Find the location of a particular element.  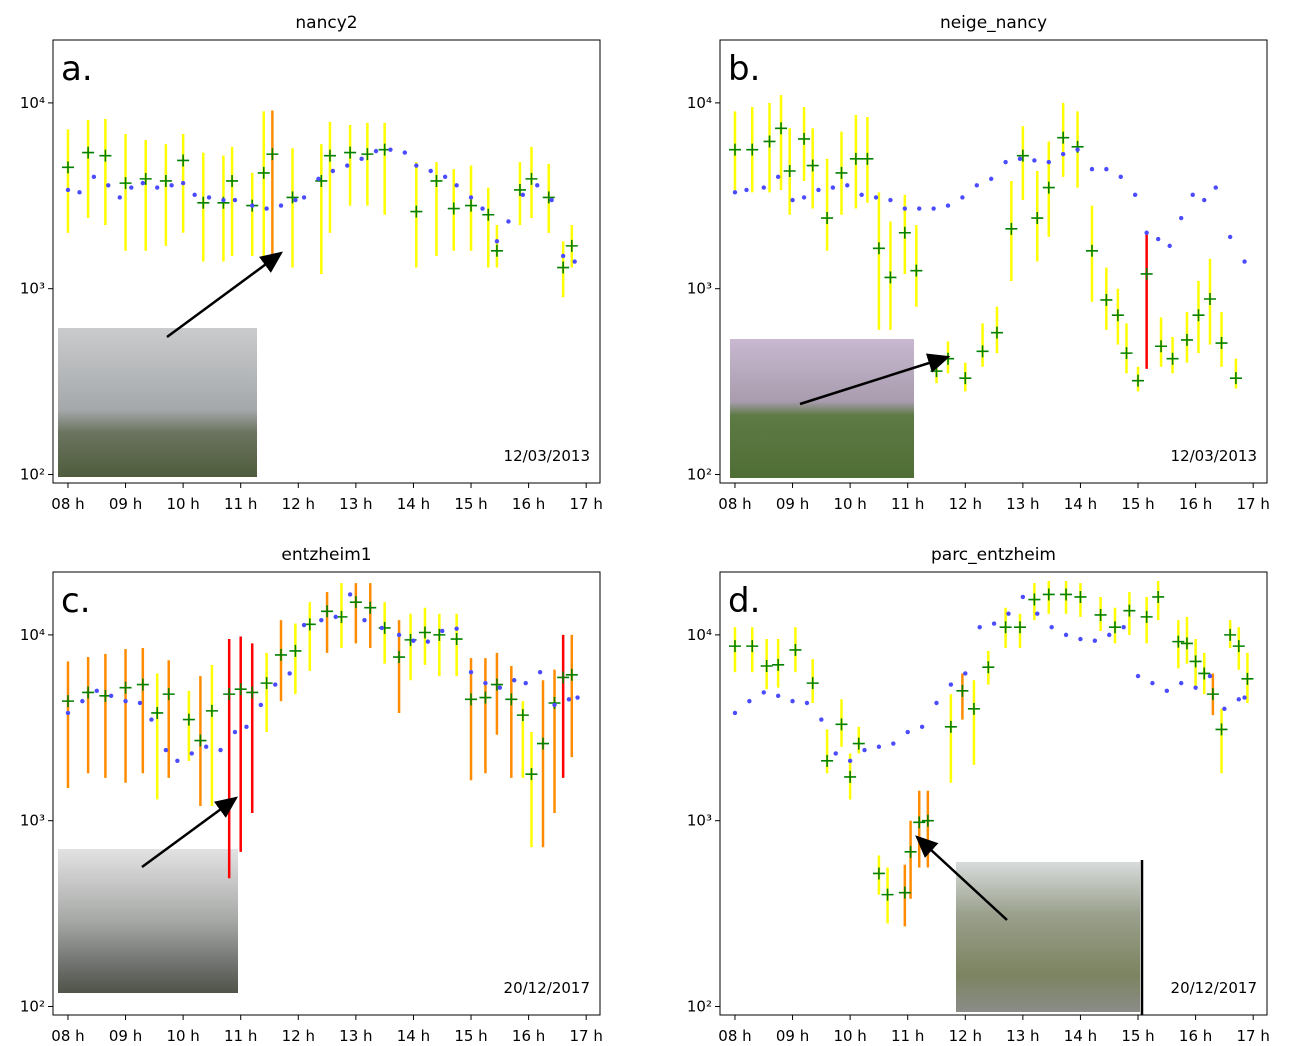

panel-label: c. is located at coordinates (76, 601).